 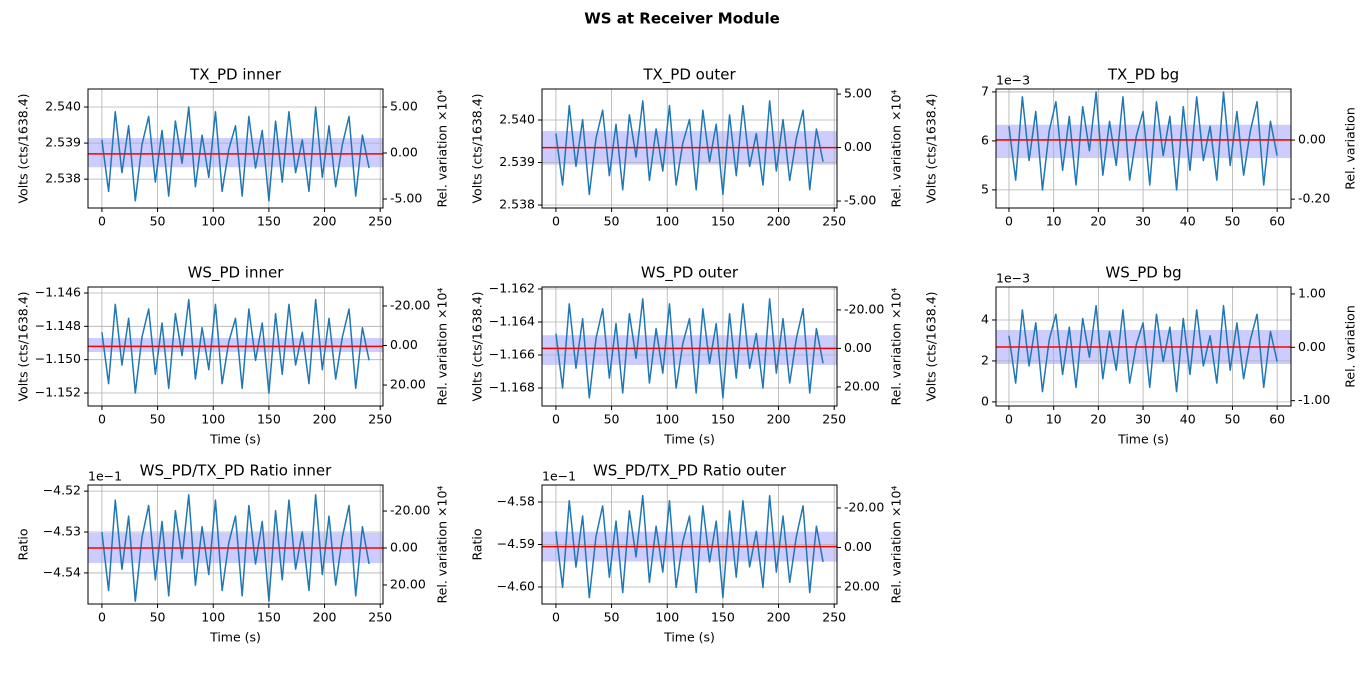 I want to click on y2-tick-label: -1.00, so click(x=1314, y=399).